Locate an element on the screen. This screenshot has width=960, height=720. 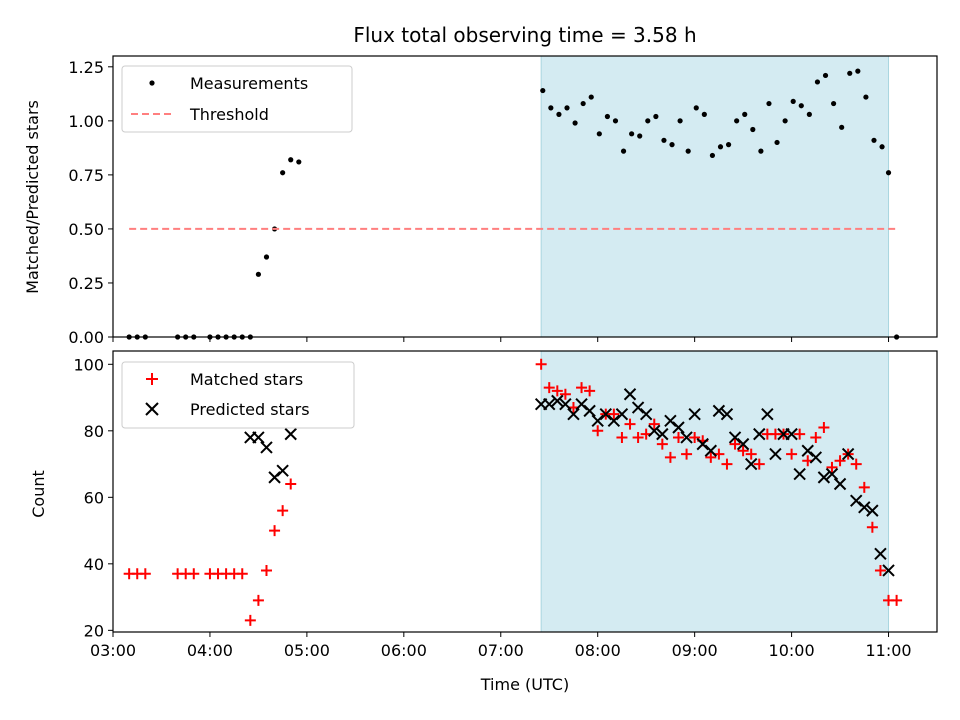
legend-predicted-label: Predicted stars is located at coordinates (250, 409).